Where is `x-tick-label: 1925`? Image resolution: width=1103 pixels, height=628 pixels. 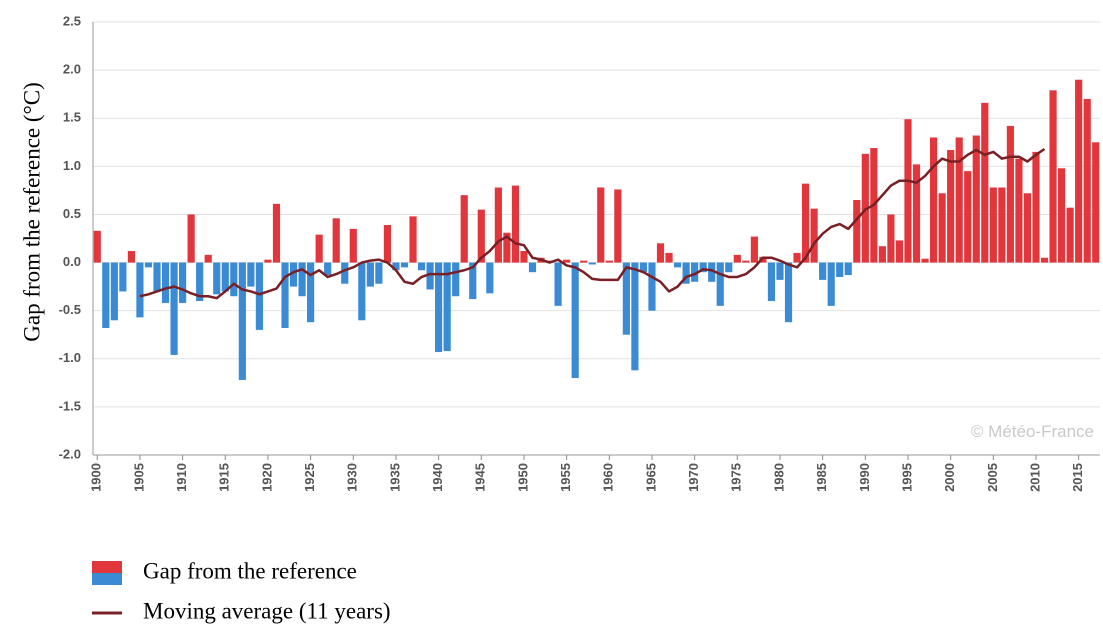
x-tick-label: 1925 is located at coordinates (309, 477).